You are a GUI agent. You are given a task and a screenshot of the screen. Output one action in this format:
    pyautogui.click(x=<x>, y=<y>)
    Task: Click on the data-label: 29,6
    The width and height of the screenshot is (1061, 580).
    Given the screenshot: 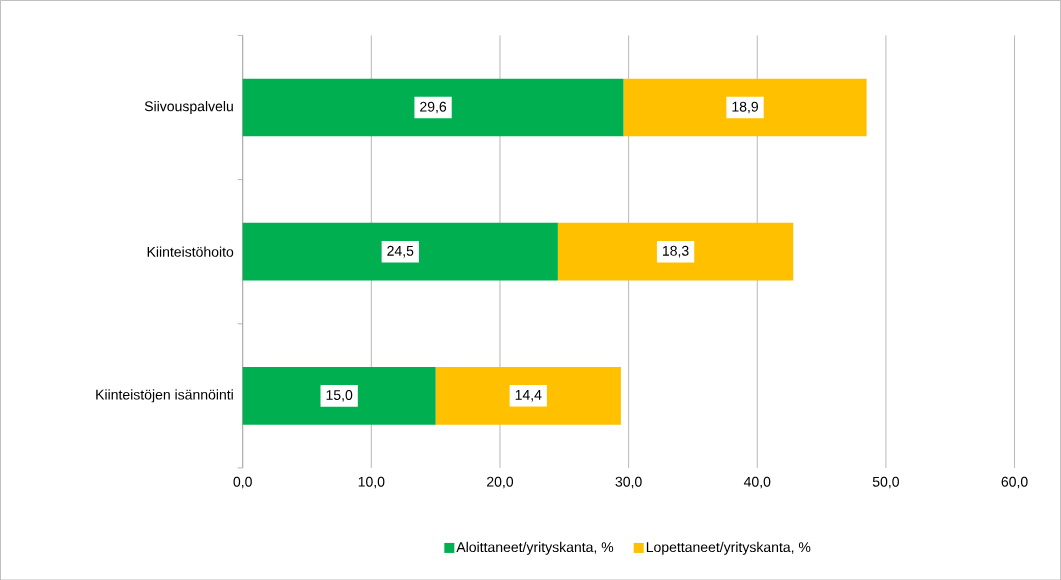 What is the action you would take?
    pyautogui.click(x=433, y=107)
    